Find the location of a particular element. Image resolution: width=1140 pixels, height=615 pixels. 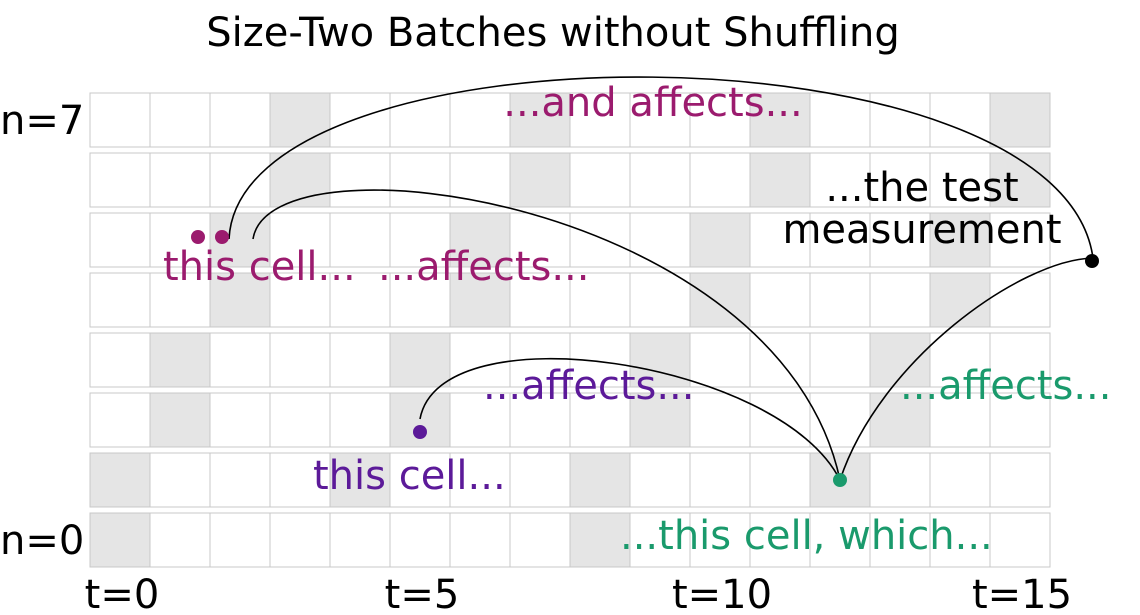

marker-magenta-a is located at coordinates (198, 237).